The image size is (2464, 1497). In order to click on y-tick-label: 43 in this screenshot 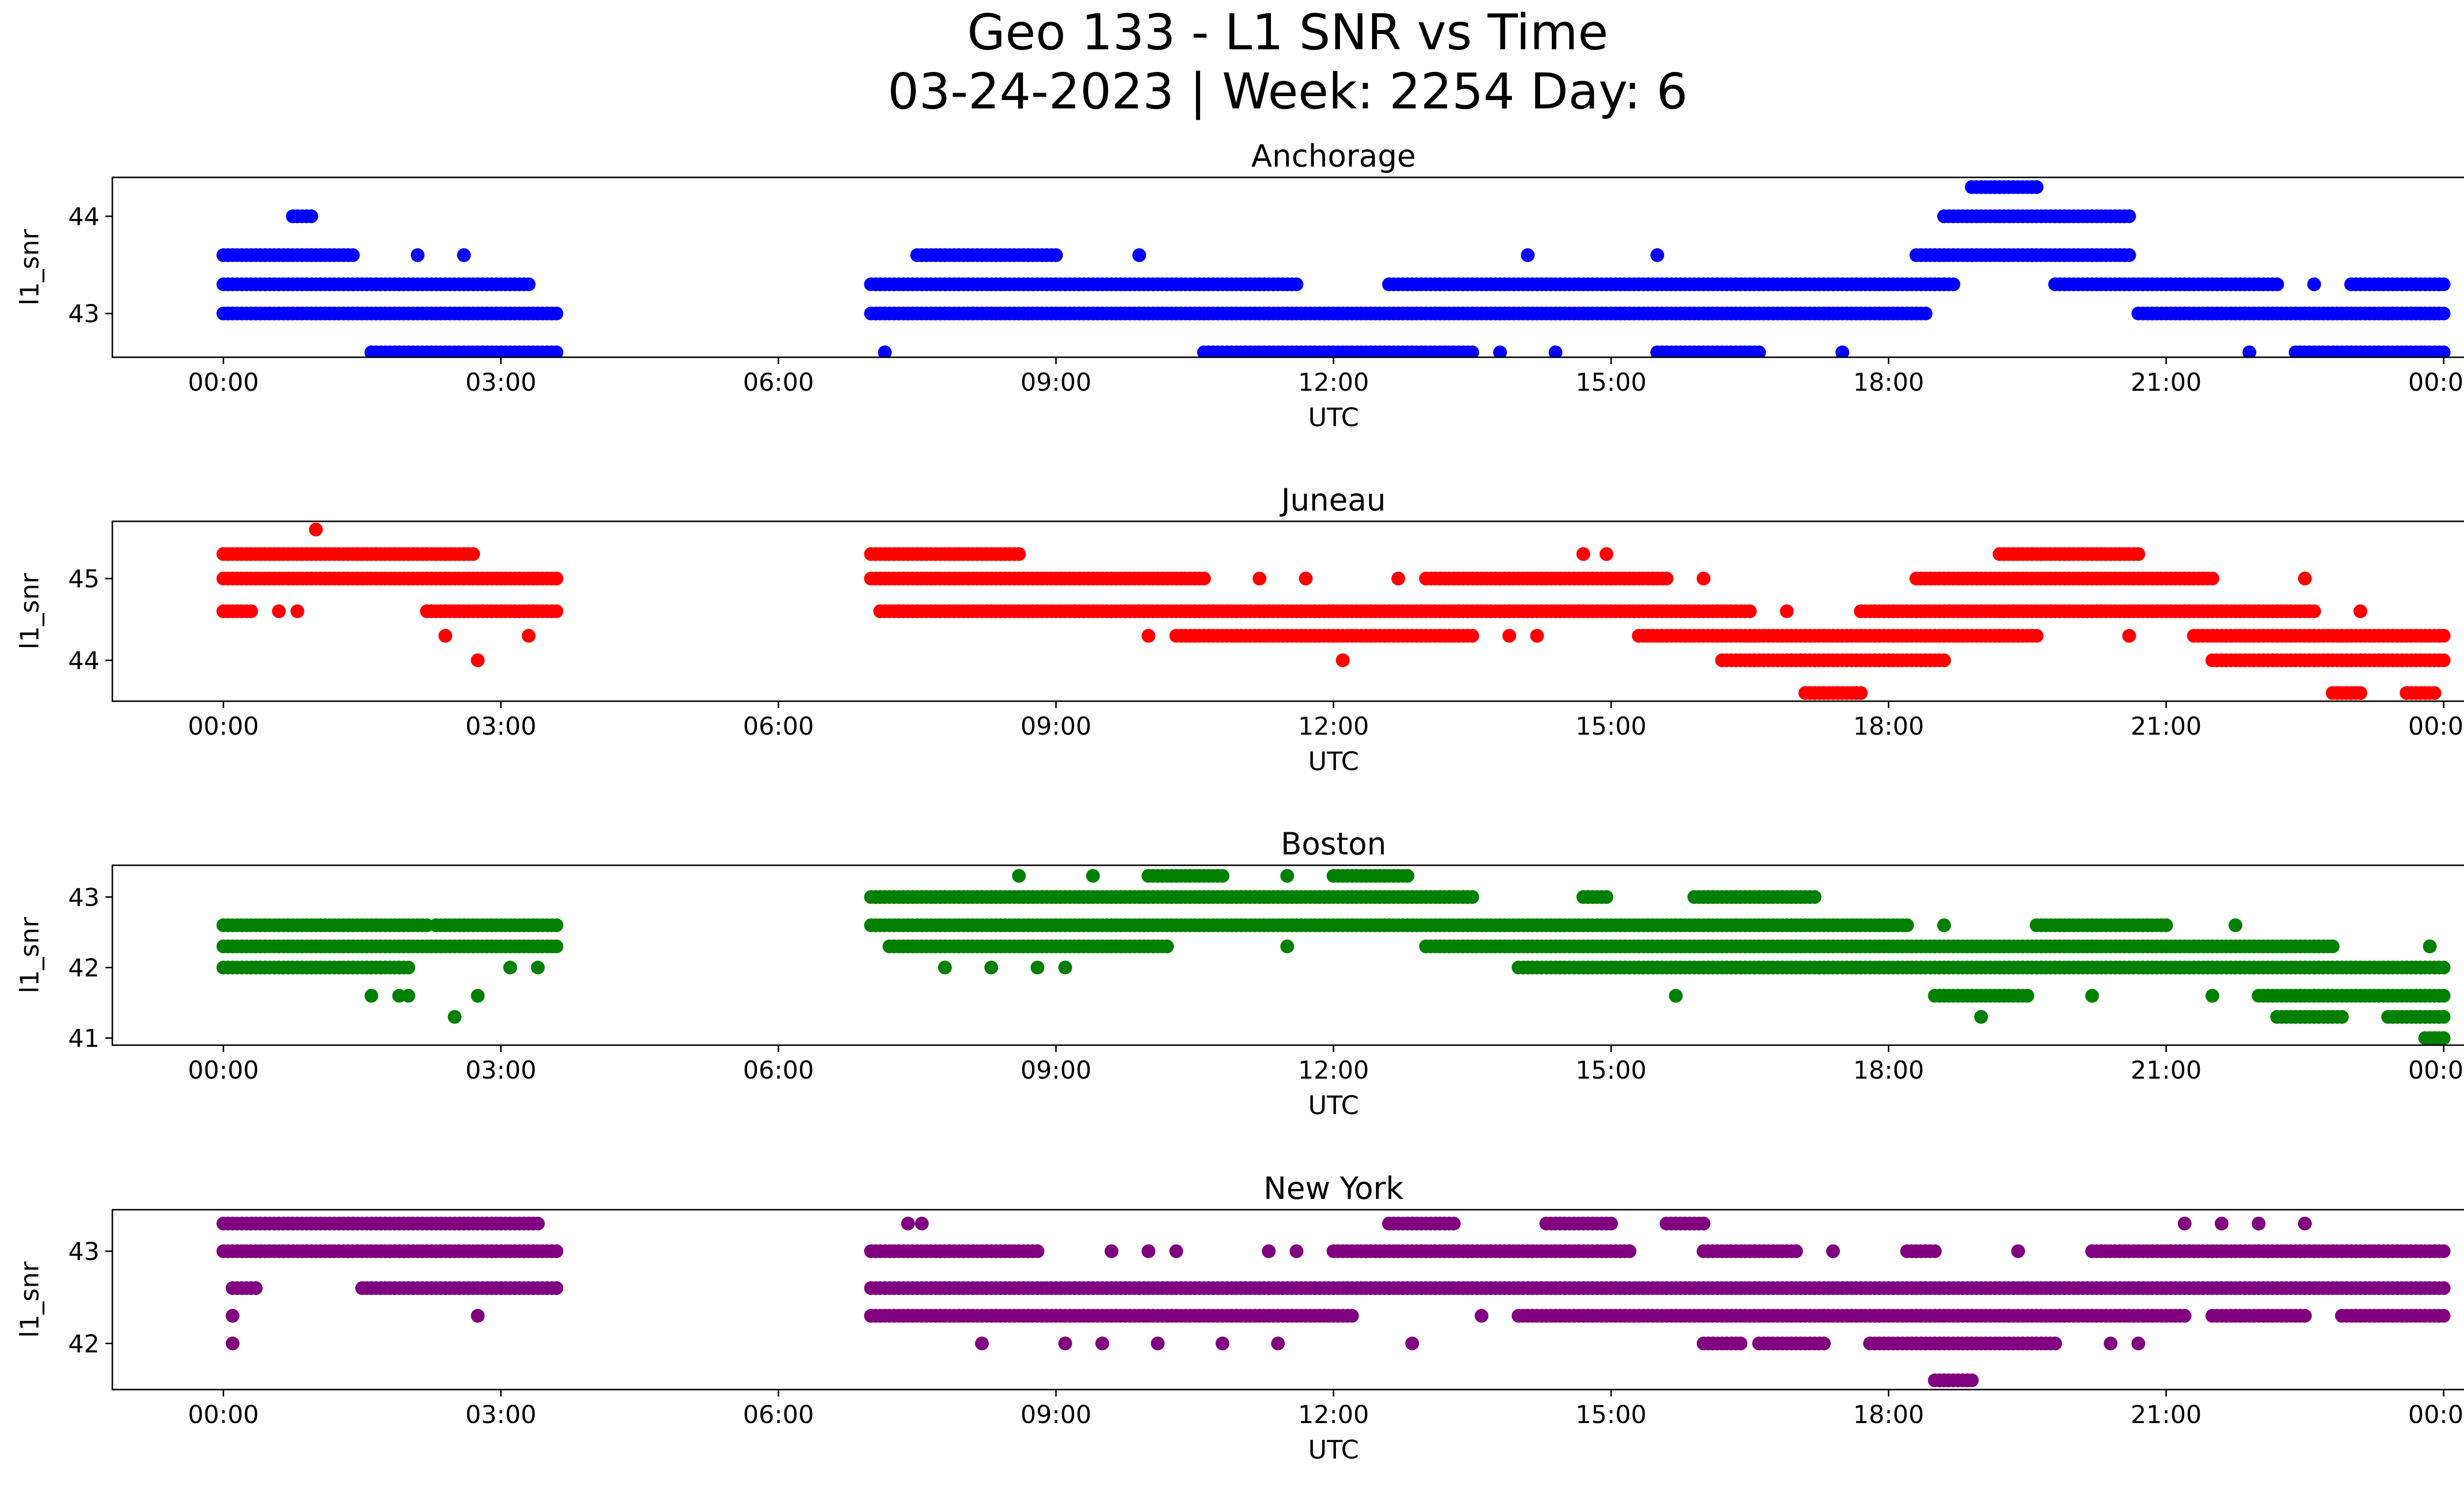, I will do `click(84, 897)`.